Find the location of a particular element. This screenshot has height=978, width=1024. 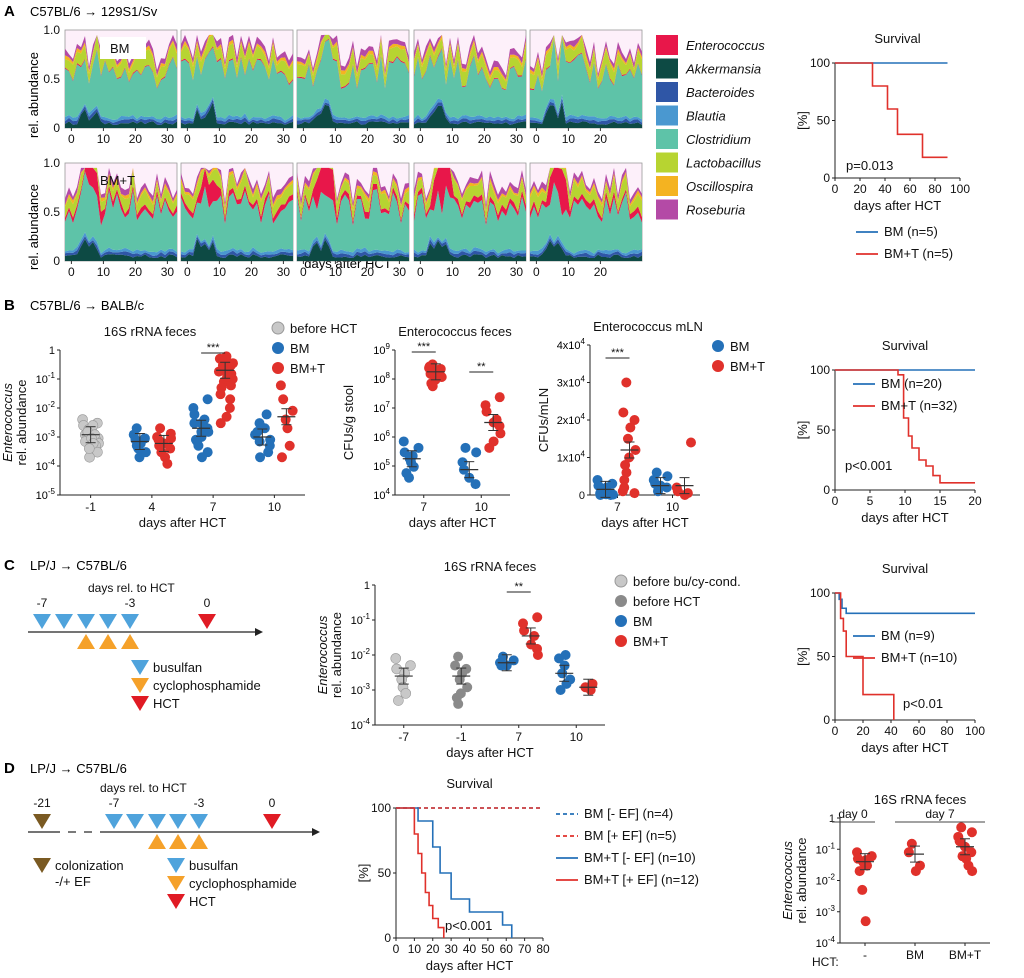

p-value: p<0.001 is located at coordinates (868, 465).